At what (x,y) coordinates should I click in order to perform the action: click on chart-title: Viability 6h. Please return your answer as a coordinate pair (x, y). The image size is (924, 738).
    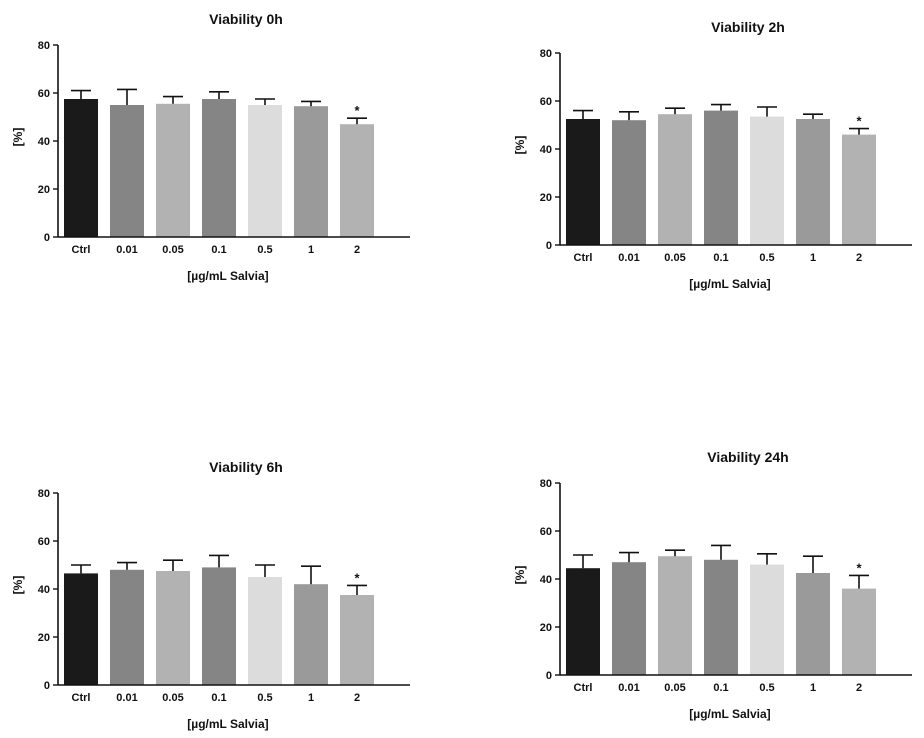
    Looking at the image, I should click on (246, 467).